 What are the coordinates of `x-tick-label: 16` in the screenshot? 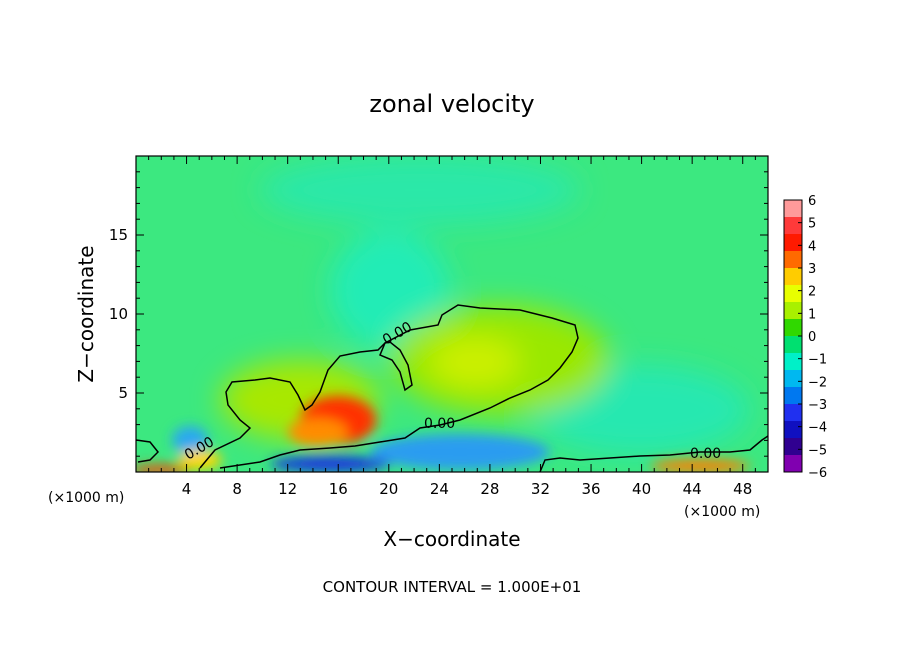 It's located at (338, 489).